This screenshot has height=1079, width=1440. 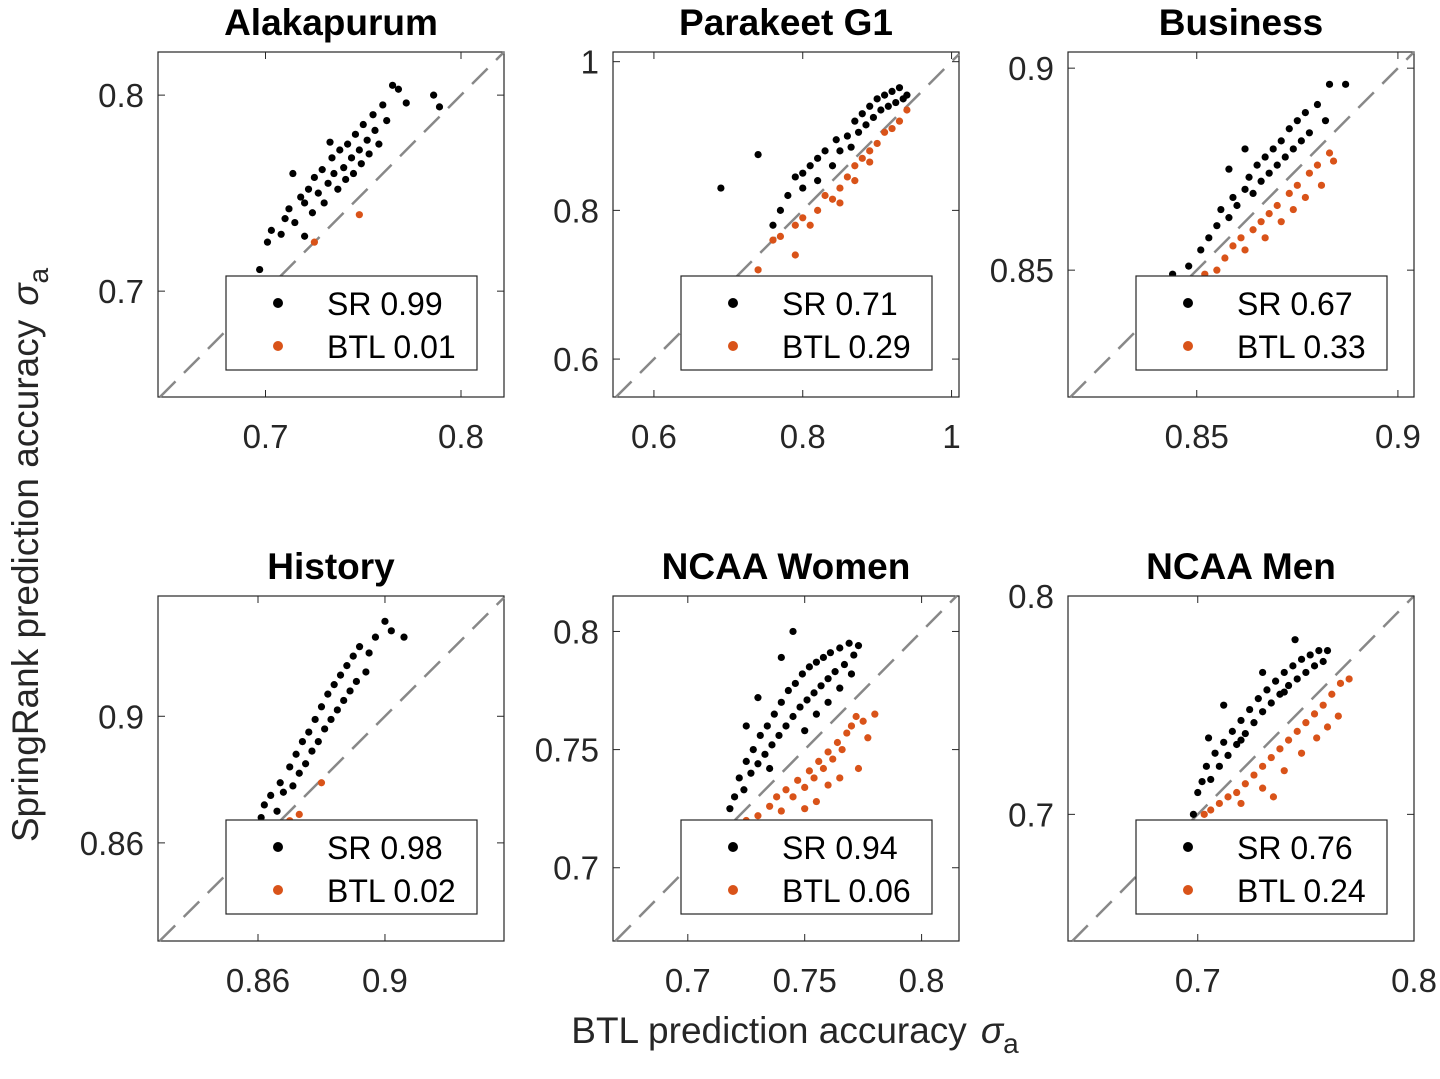 I want to click on y-tick-label: 0.86, so click(x=112, y=843).